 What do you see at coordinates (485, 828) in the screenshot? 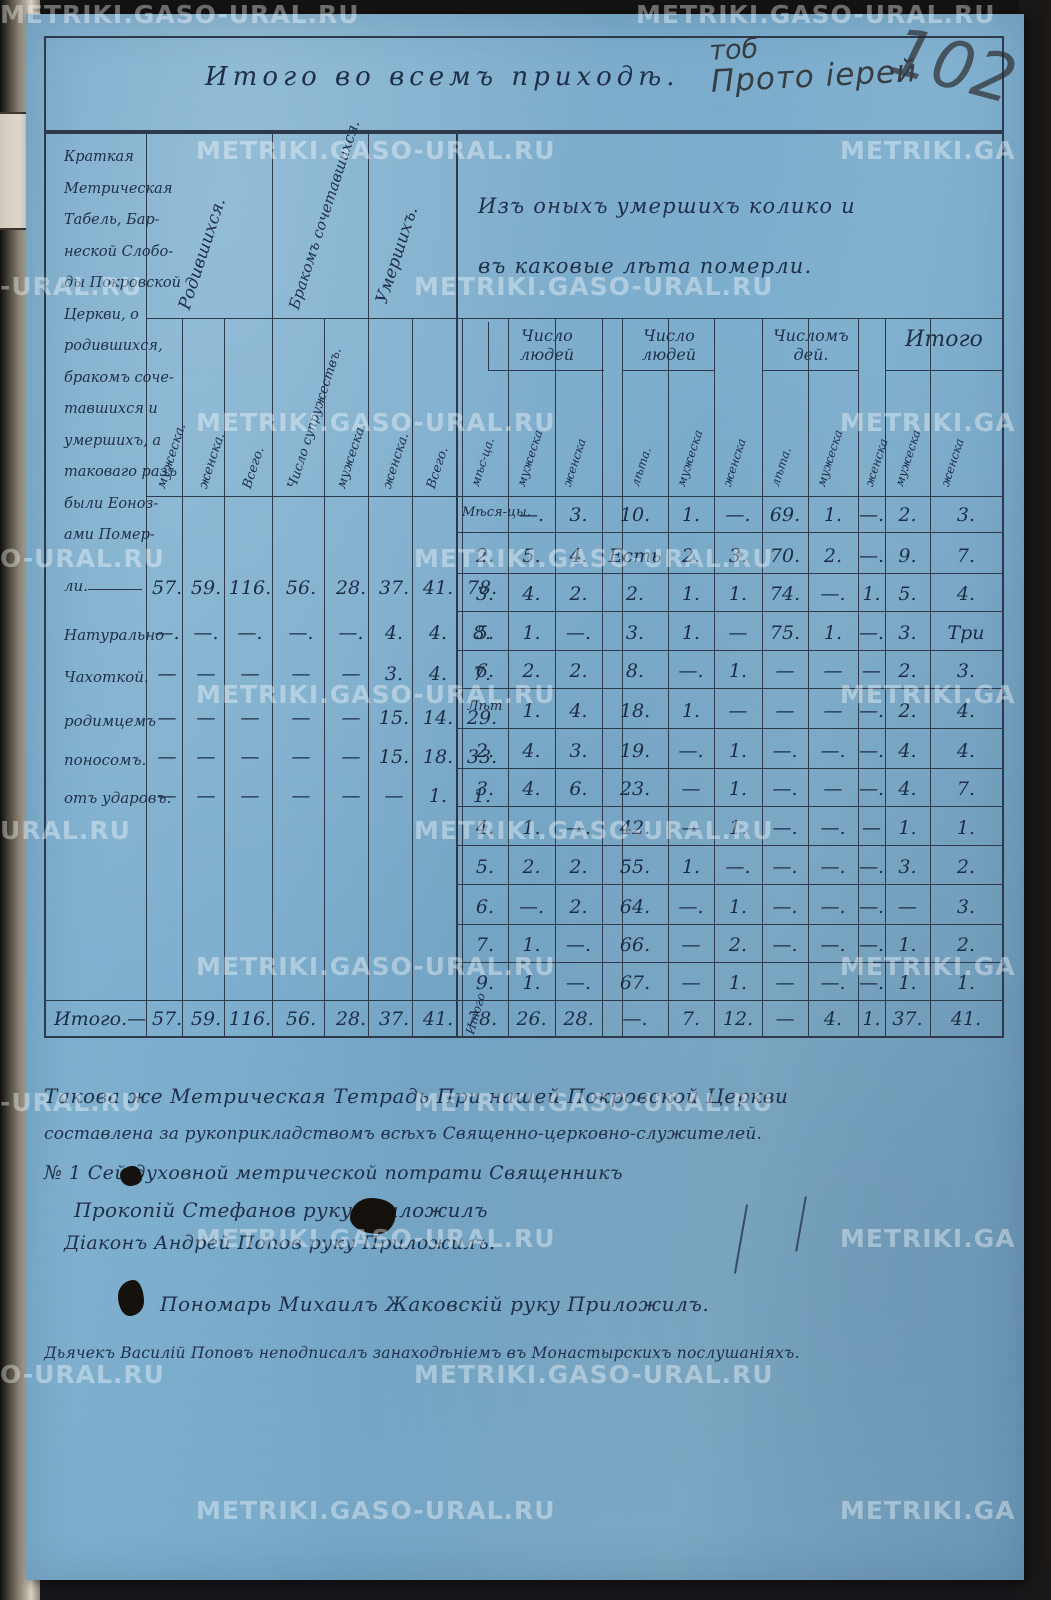
I see `right-cell-r8-c0: 4.` at bounding box center [485, 828].